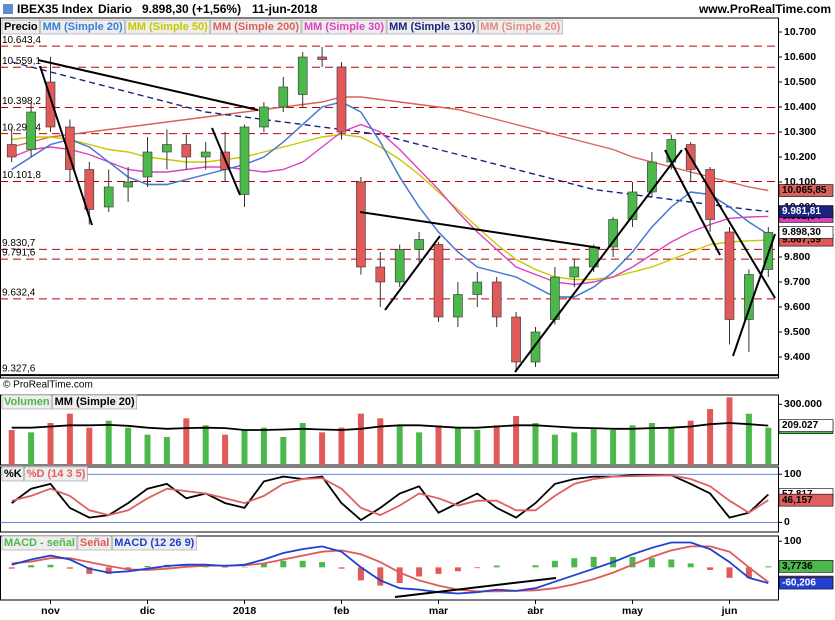  Describe the element at coordinates (390, 144) in the screenshot. I see `moving-average` at that location.